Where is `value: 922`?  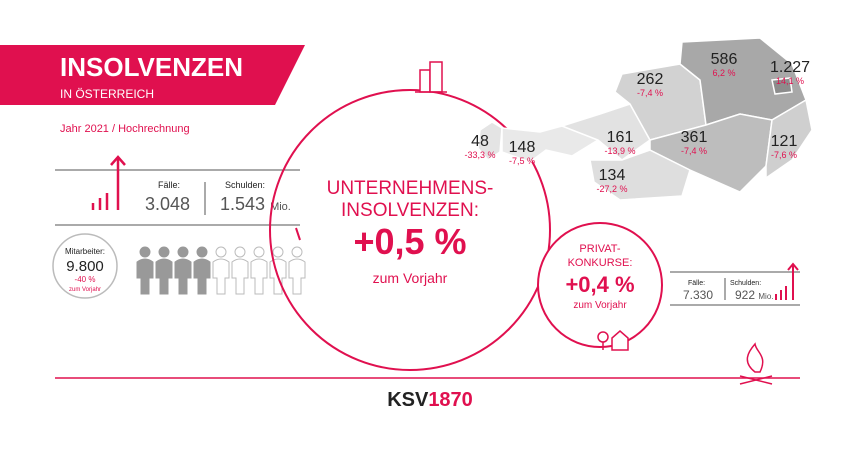 value: 922 is located at coordinates (745, 295).